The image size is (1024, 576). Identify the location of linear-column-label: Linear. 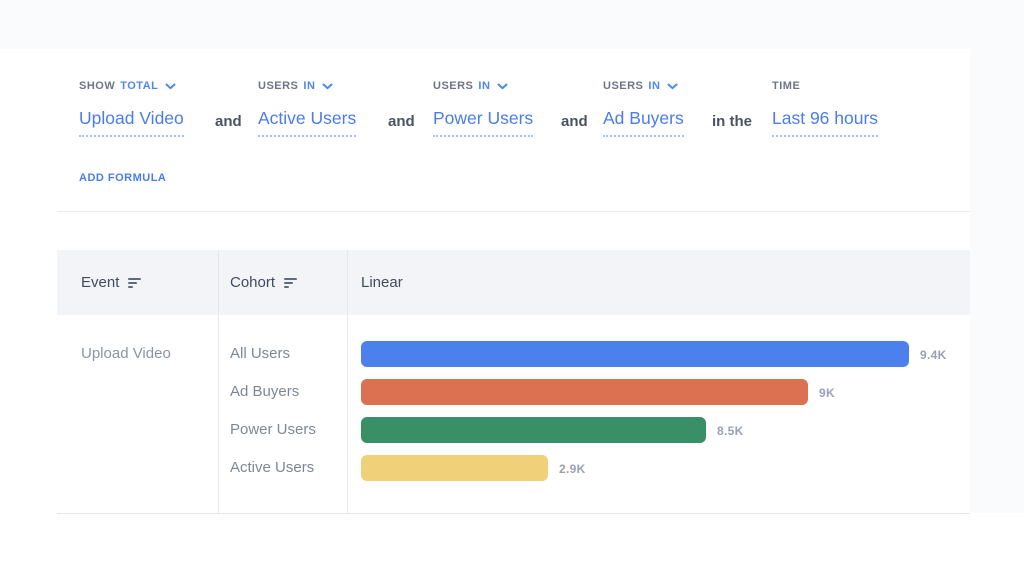
(382, 282).